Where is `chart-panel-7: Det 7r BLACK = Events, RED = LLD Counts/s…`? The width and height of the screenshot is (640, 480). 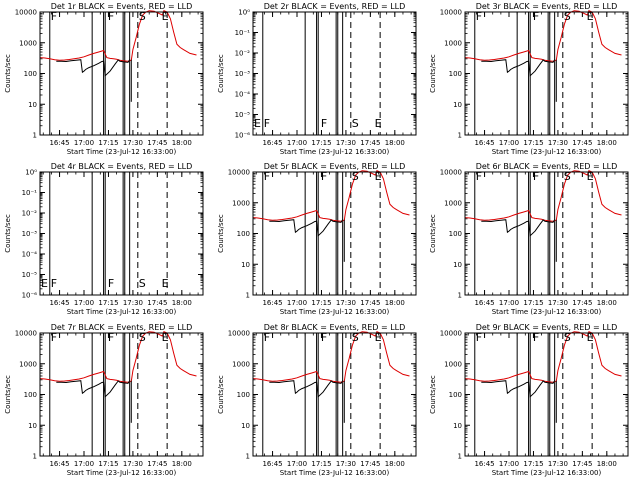
chart-panel-7: Det 7r BLACK = Events, RED = LLD Counts/s… is located at coordinates (104, 400).